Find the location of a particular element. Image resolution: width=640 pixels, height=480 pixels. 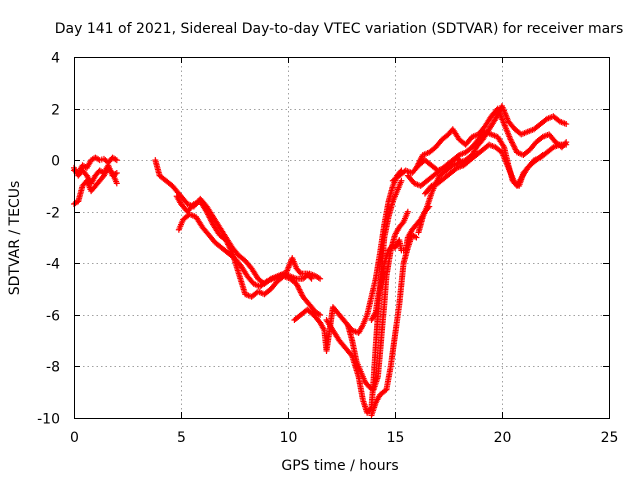

y-tick-label: -8 is located at coordinates (53, 368).